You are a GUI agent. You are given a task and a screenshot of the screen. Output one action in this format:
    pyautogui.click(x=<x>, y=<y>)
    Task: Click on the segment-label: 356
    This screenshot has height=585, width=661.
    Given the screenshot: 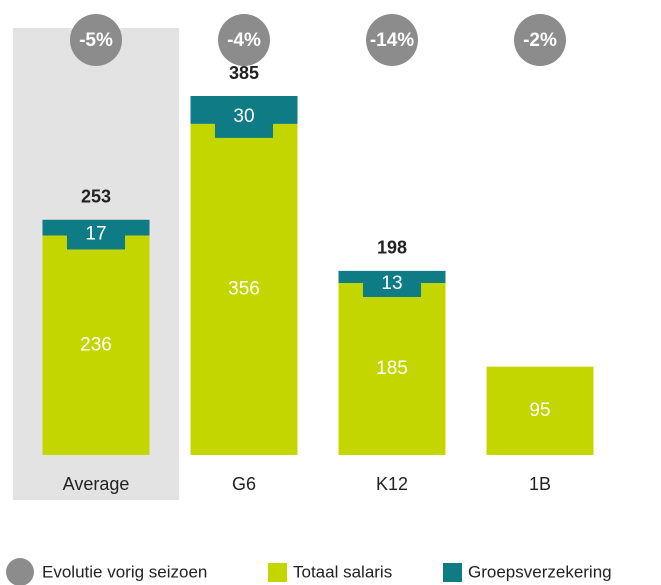 What is the action you would take?
    pyautogui.click(x=244, y=288)
    